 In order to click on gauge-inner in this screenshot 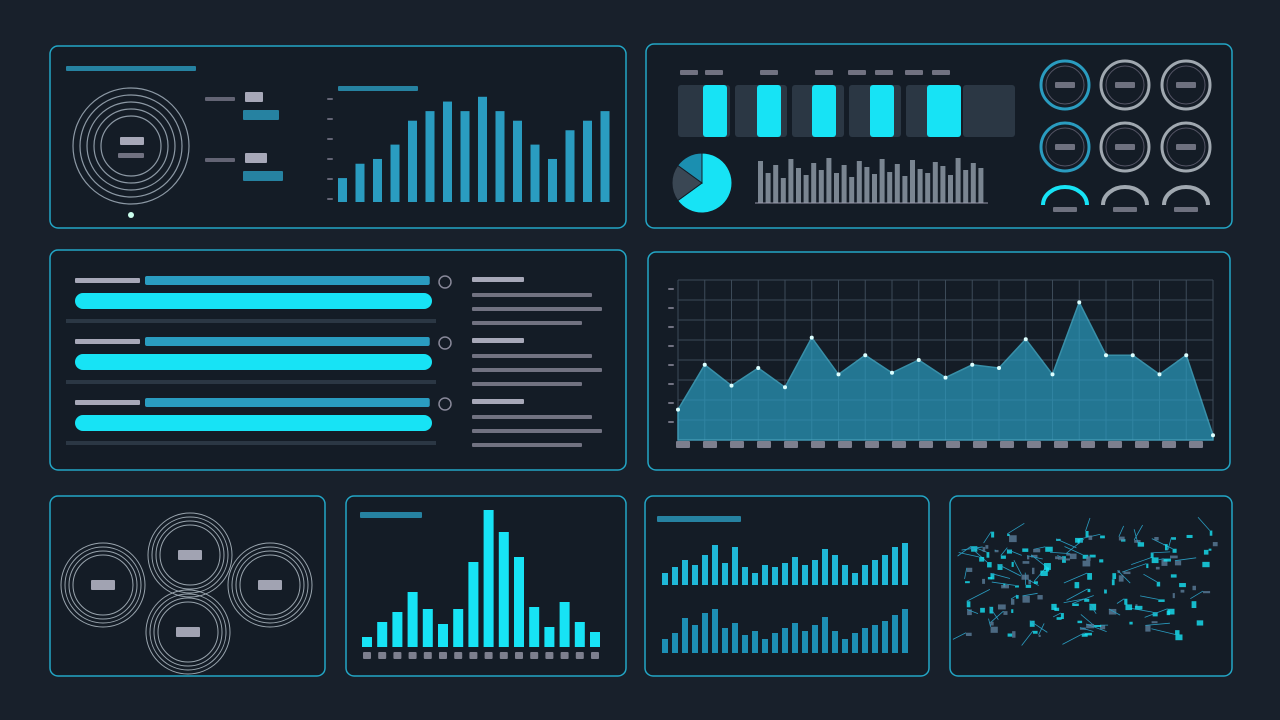, I will do `click(1186, 147)`.